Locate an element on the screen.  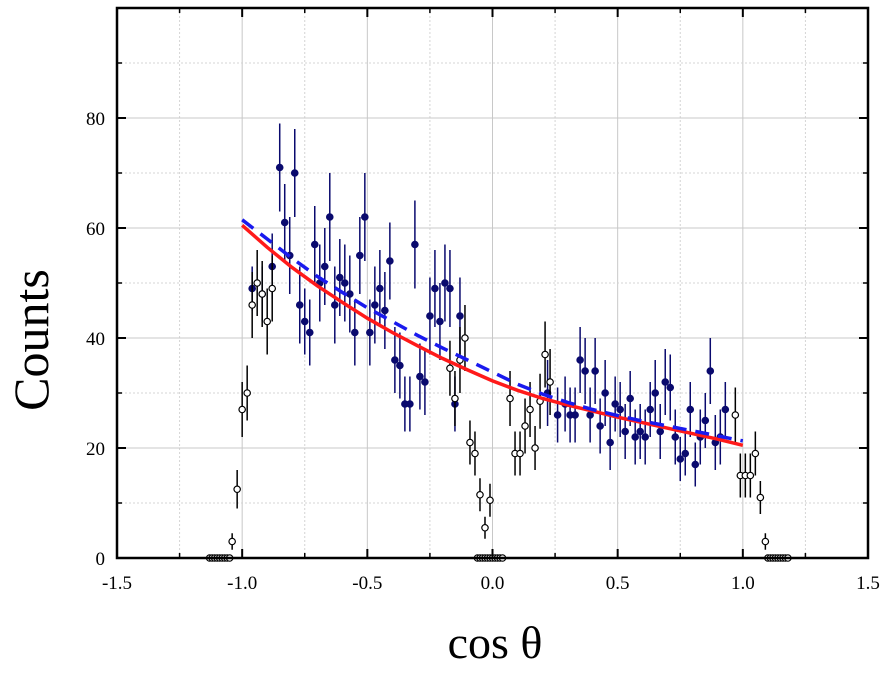
x-tick-label: -1.5 is located at coordinates (117, 583).